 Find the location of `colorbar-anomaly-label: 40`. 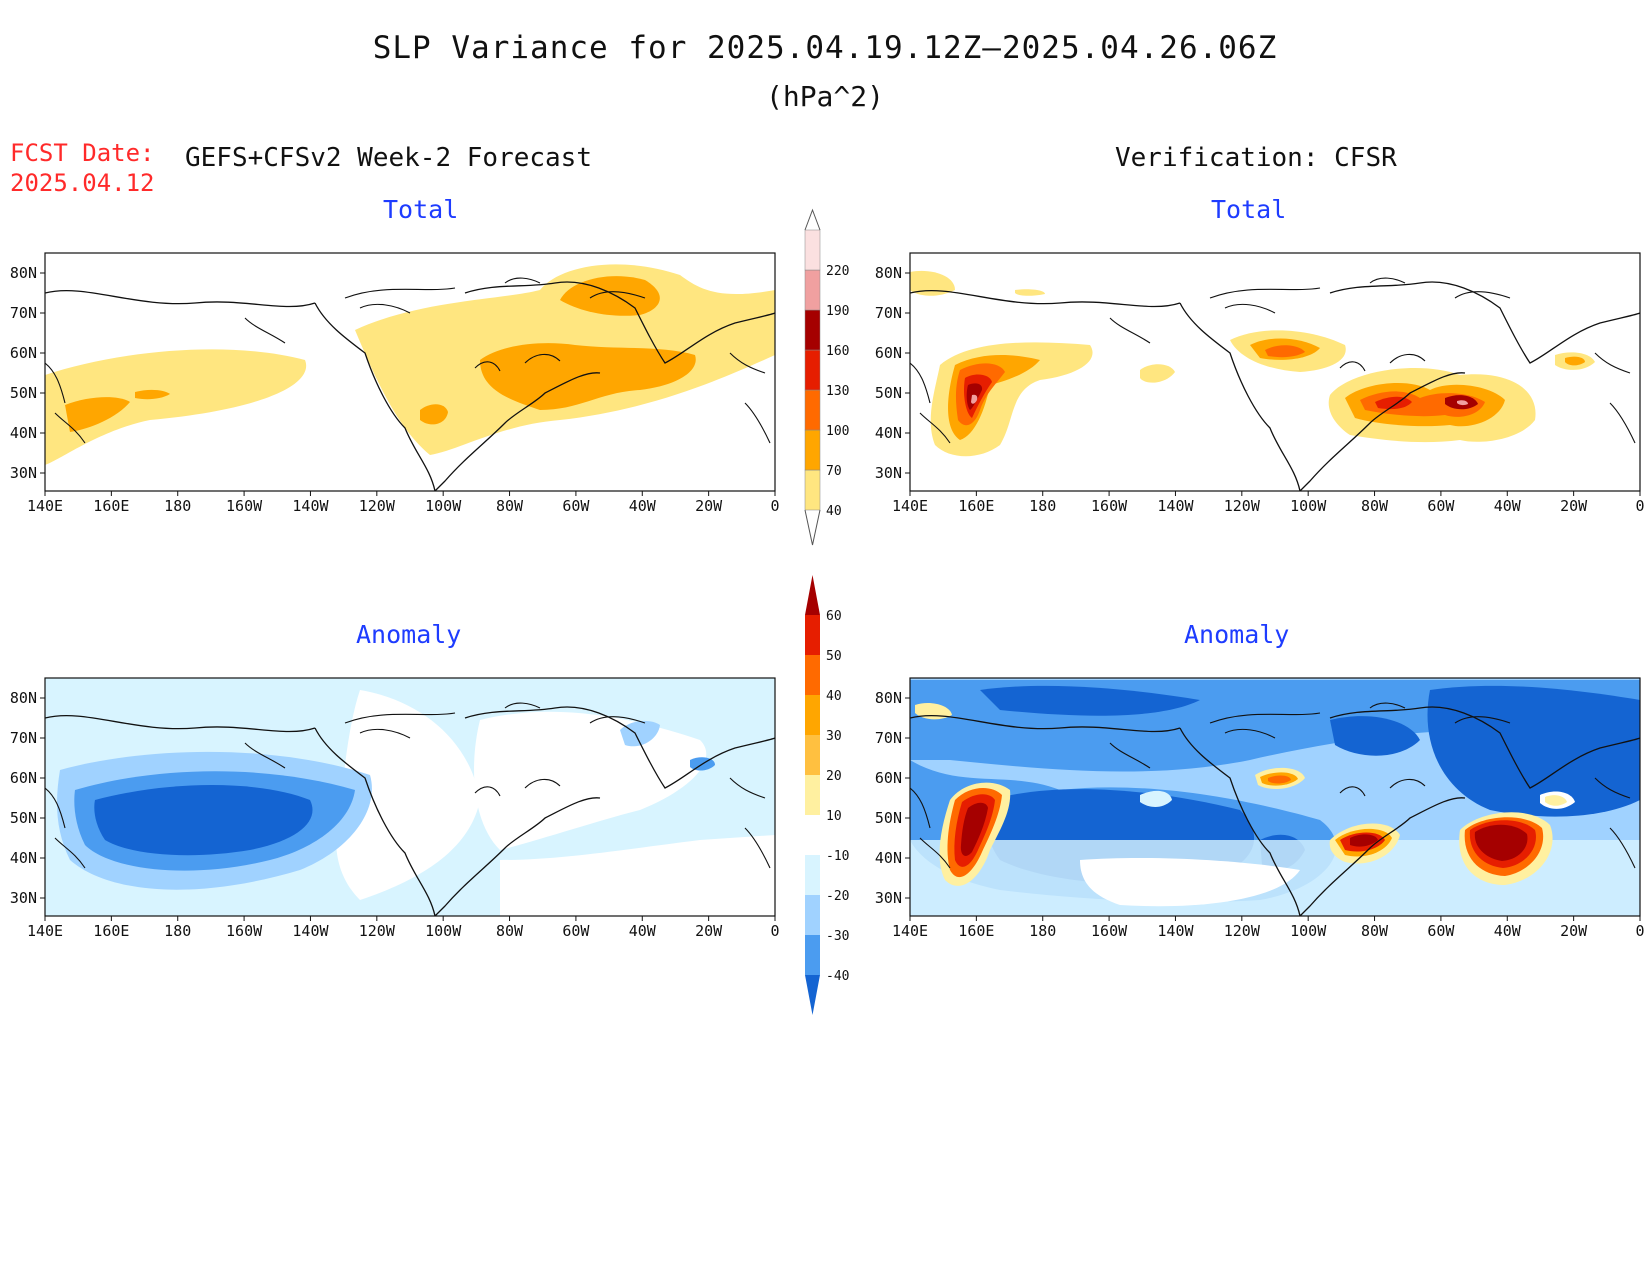

colorbar-anomaly-label: 40 is located at coordinates (834, 696).